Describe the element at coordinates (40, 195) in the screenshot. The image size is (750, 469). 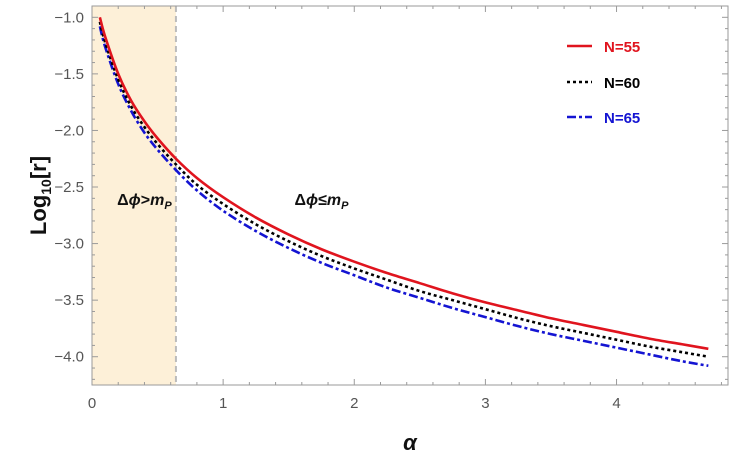
I see `y-axis-title: Log10[r]` at that location.